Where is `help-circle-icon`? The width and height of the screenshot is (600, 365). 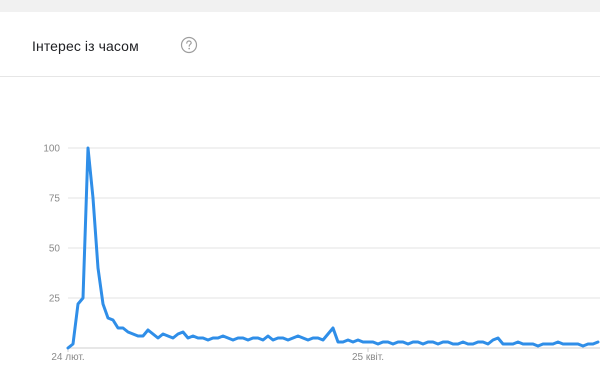
help-circle-icon is located at coordinates (189, 45).